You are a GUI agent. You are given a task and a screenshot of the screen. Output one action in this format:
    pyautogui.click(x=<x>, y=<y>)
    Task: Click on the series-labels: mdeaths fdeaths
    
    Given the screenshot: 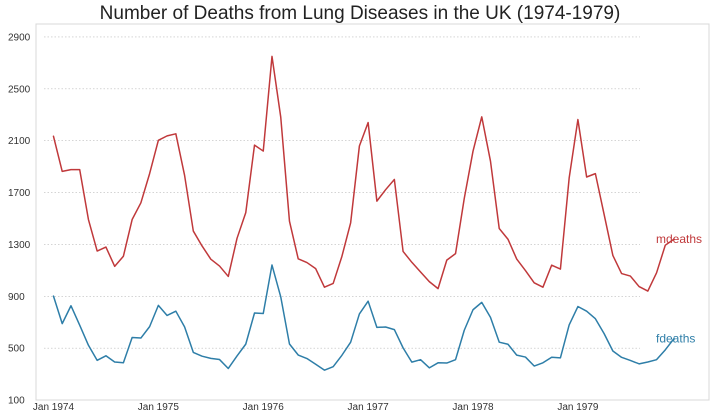 What is the action you would take?
    pyautogui.click(x=679, y=288)
    